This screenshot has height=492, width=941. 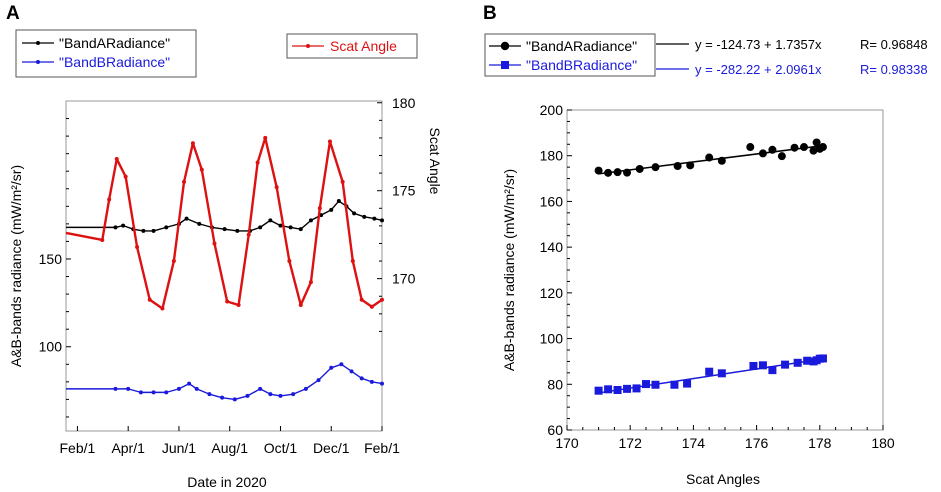 I want to click on panel-a-legend-box, so click(x=106, y=53).